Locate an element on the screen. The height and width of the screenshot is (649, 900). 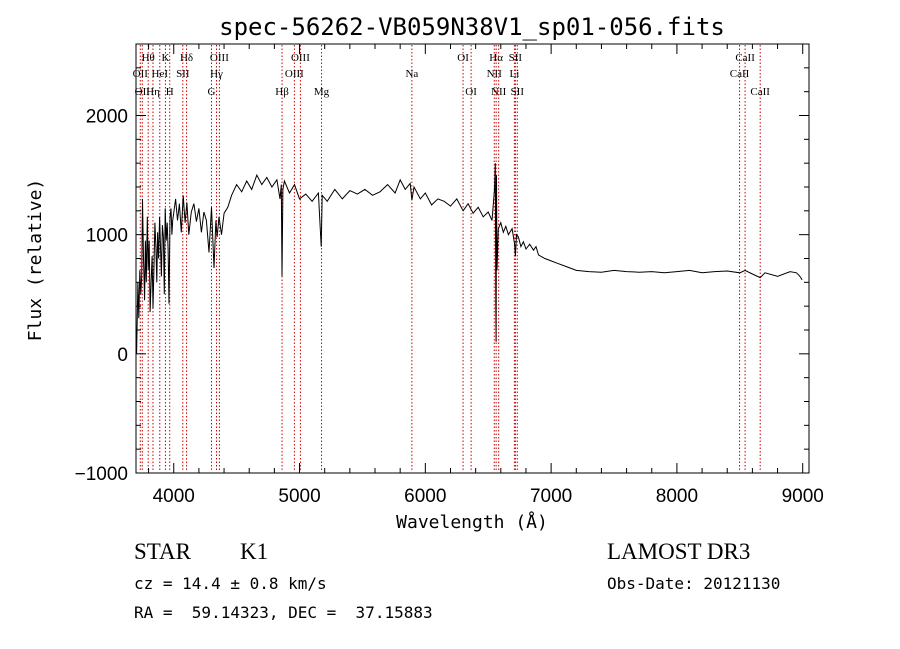
x-tick-label: 7000 is located at coordinates (551, 496).